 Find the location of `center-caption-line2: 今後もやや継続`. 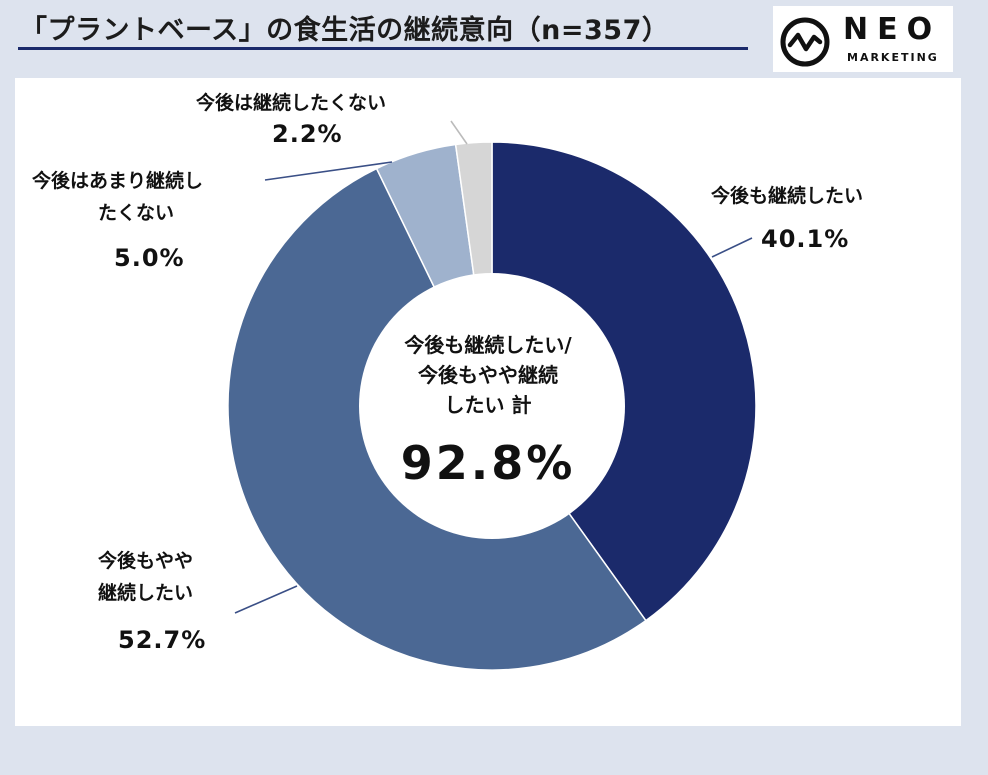

center-caption-line2: 今後もやや継続 is located at coordinates (488, 375).